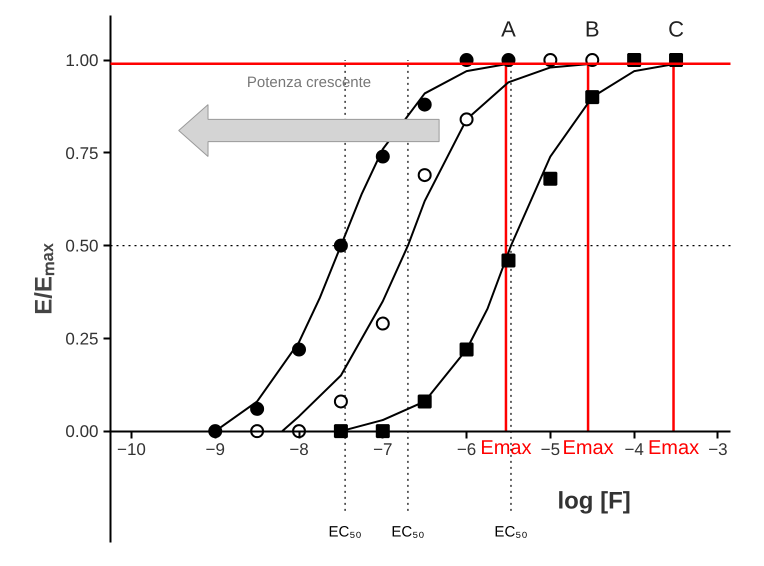 Image resolution: width=764 pixels, height=566 pixels. I want to click on x-tick-label: −3, so click(718, 450).